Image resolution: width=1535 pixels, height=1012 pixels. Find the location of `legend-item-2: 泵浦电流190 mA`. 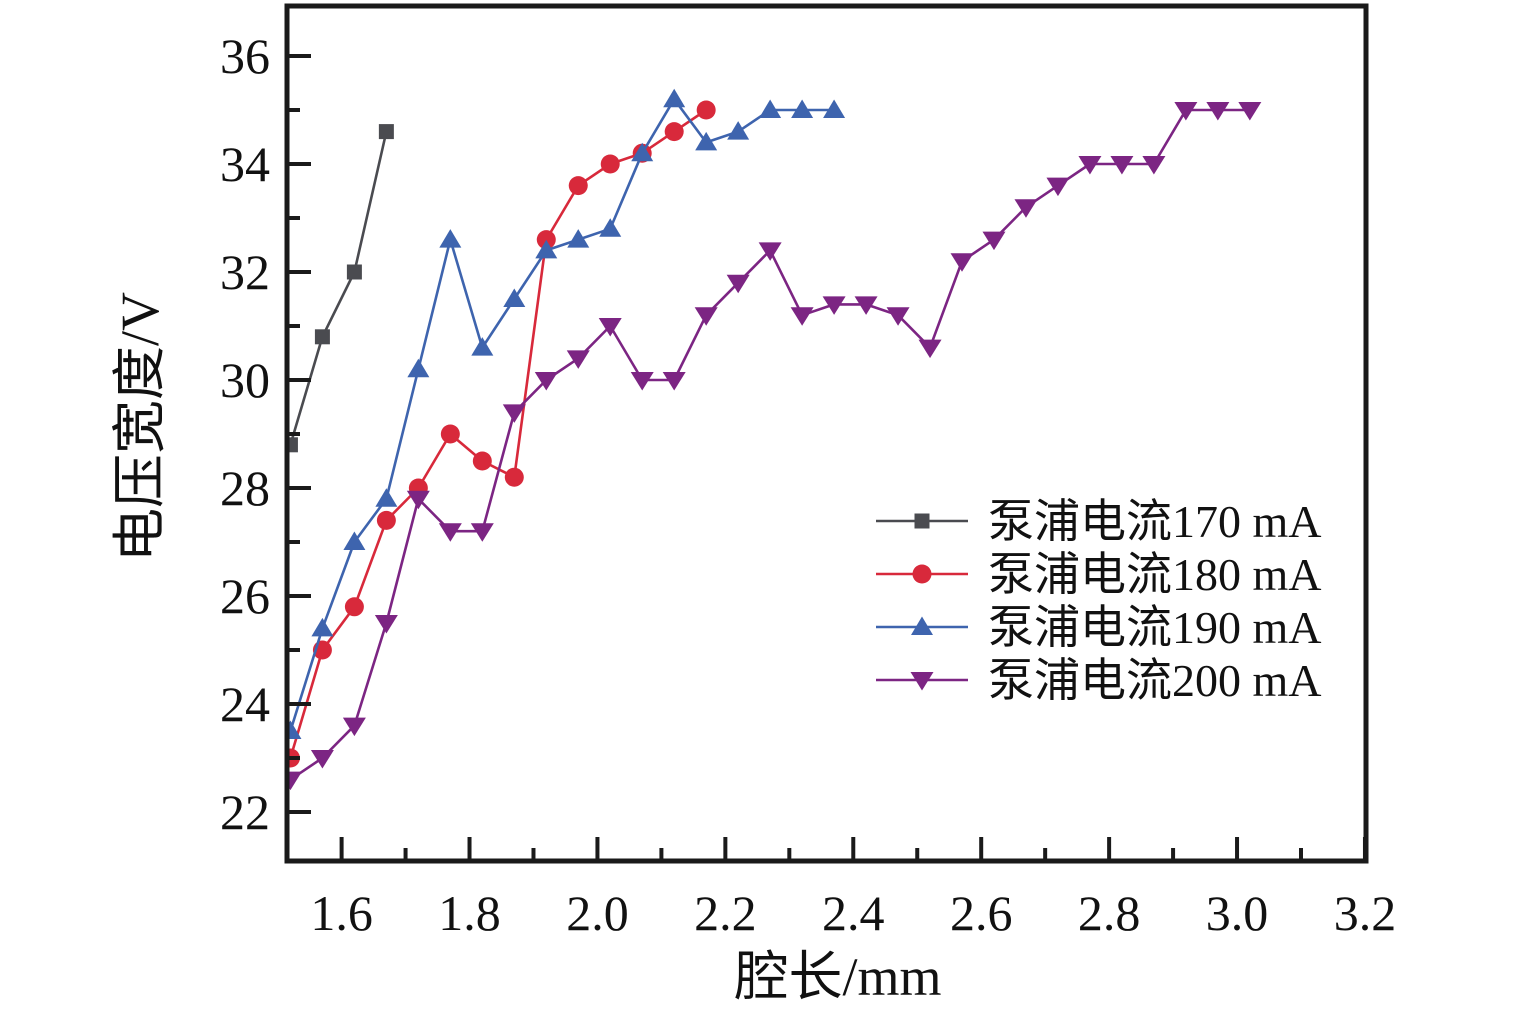

legend-item-2: 泵浦电流190 mA is located at coordinates (1099, 627).